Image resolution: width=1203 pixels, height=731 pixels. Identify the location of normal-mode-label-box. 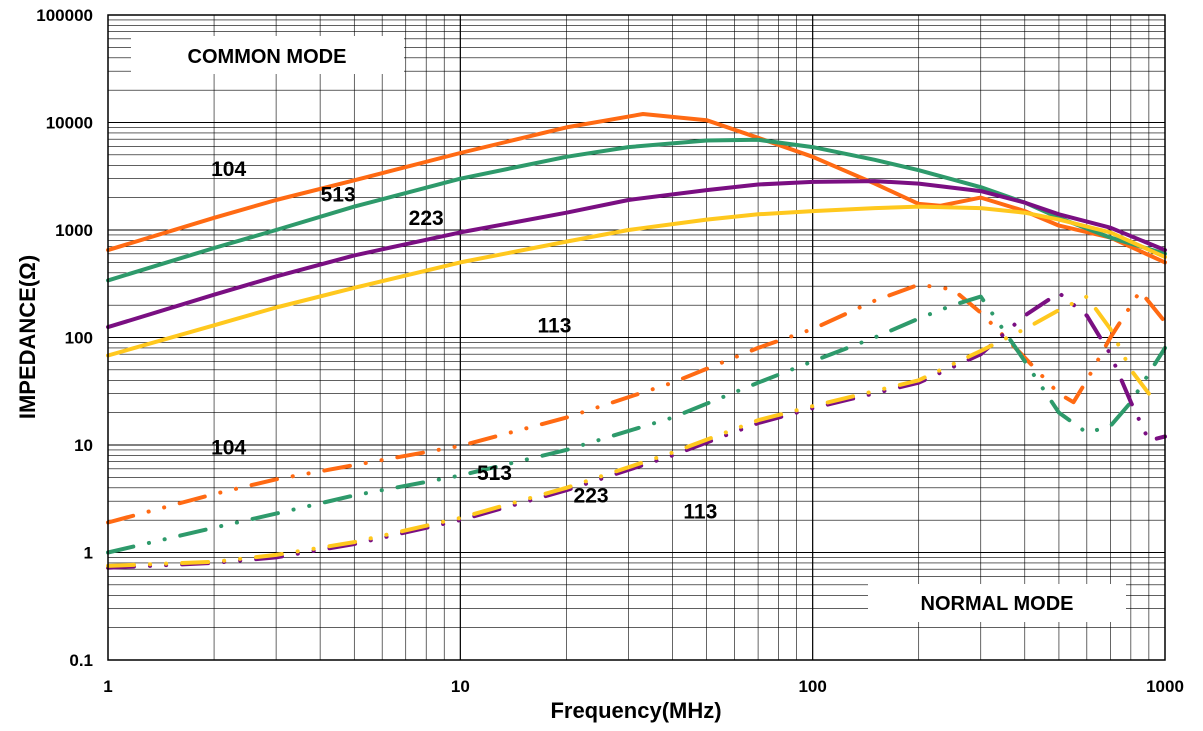
(997, 603).